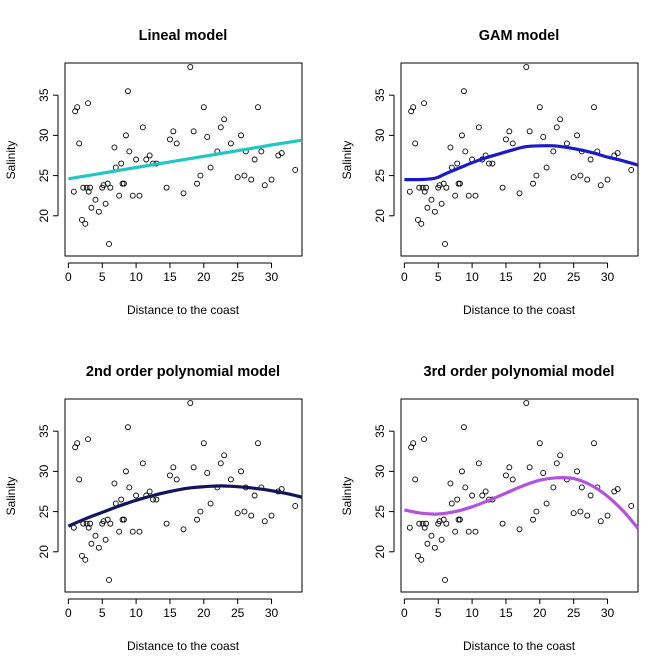  Describe the element at coordinates (183, 646) in the screenshot. I see `x-axis-label: Distance to the coast` at that location.